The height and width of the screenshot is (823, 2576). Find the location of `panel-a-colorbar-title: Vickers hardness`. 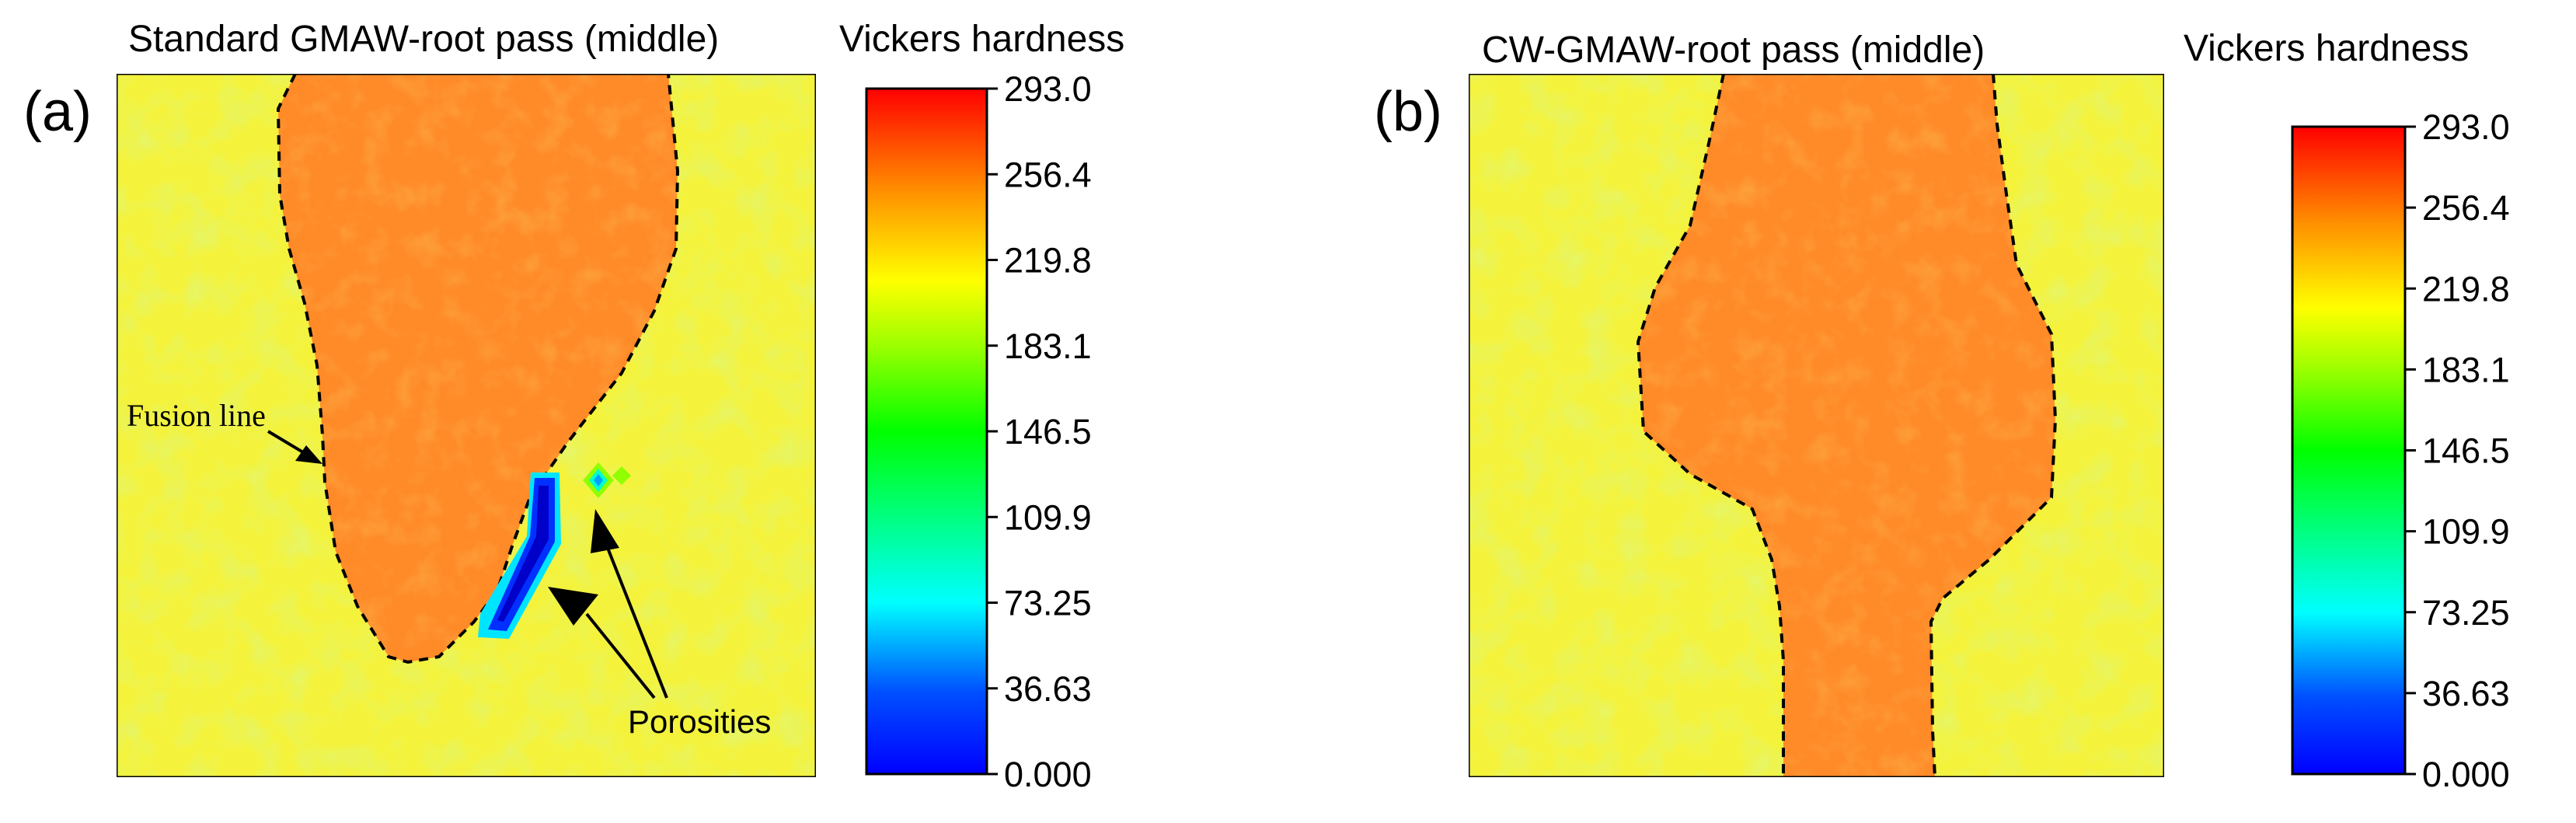

panel-a-colorbar-title: Vickers hardness is located at coordinates (982, 40).